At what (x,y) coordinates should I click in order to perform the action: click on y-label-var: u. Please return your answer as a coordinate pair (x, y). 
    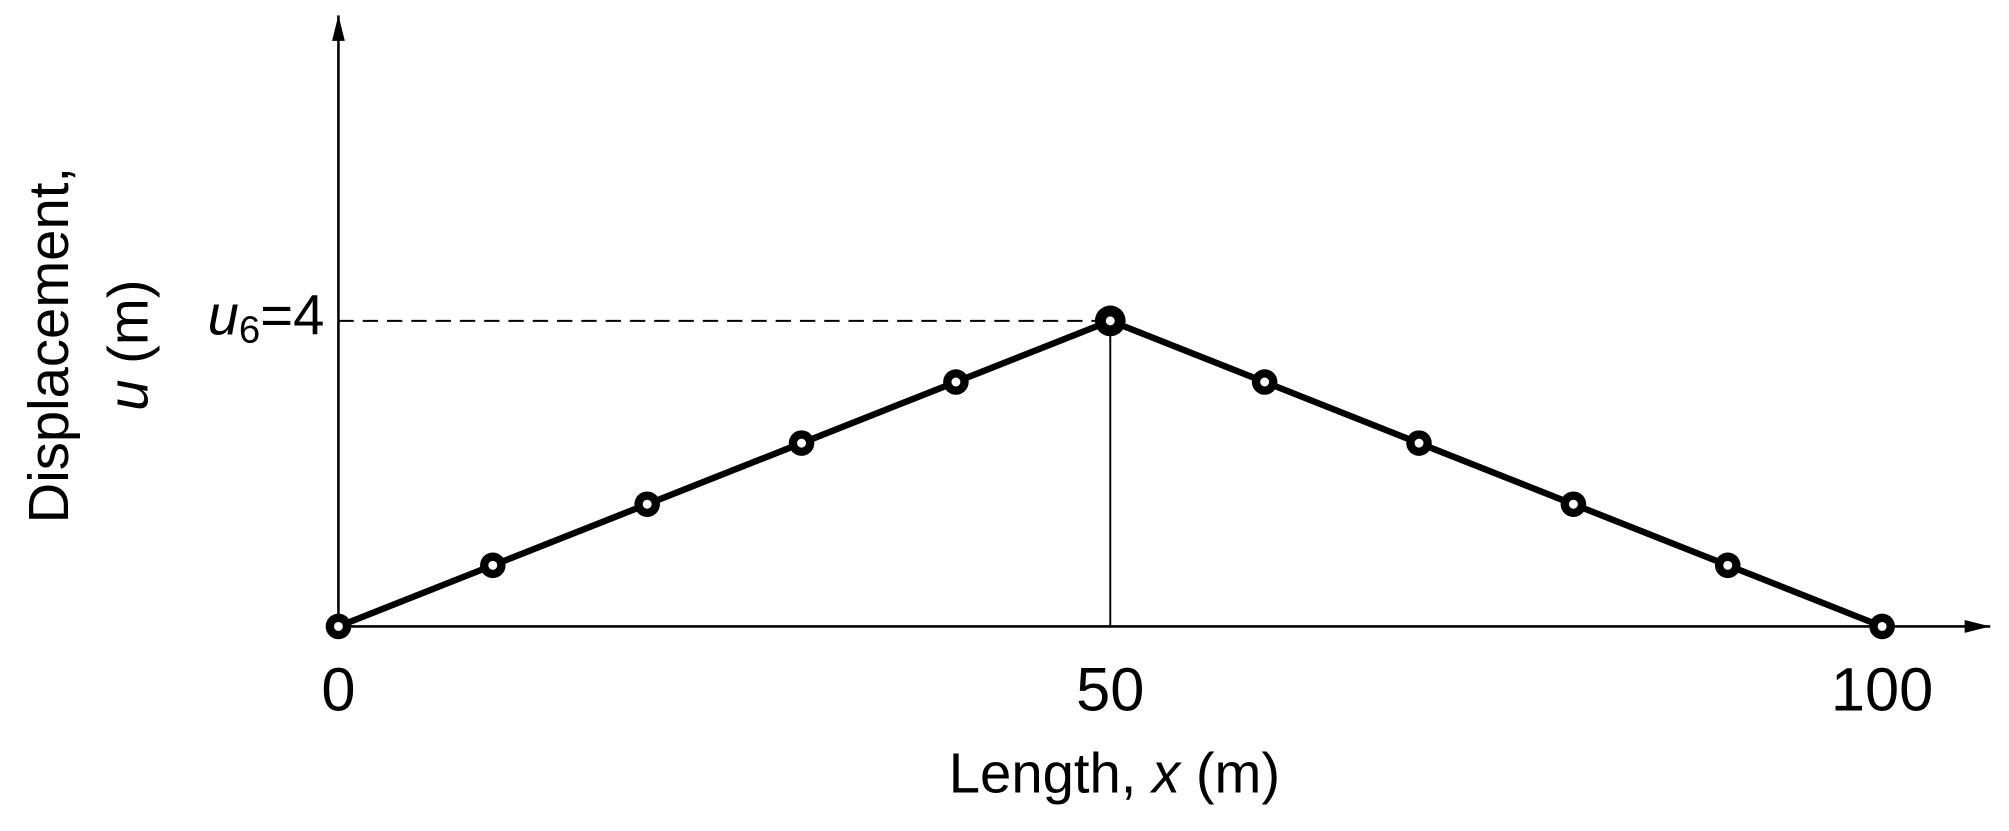
    Looking at the image, I should click on (127, 395).